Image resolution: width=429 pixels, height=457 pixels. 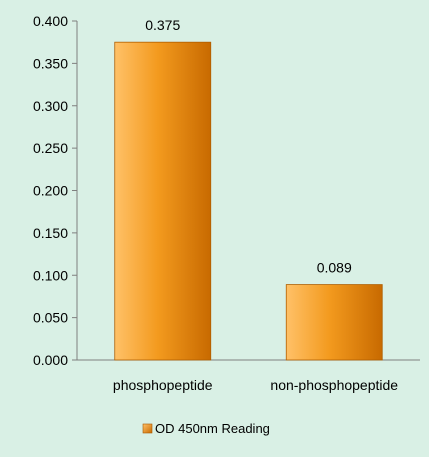 I want to click on y-tick-label: 0.200, so click(x=50, y=191).